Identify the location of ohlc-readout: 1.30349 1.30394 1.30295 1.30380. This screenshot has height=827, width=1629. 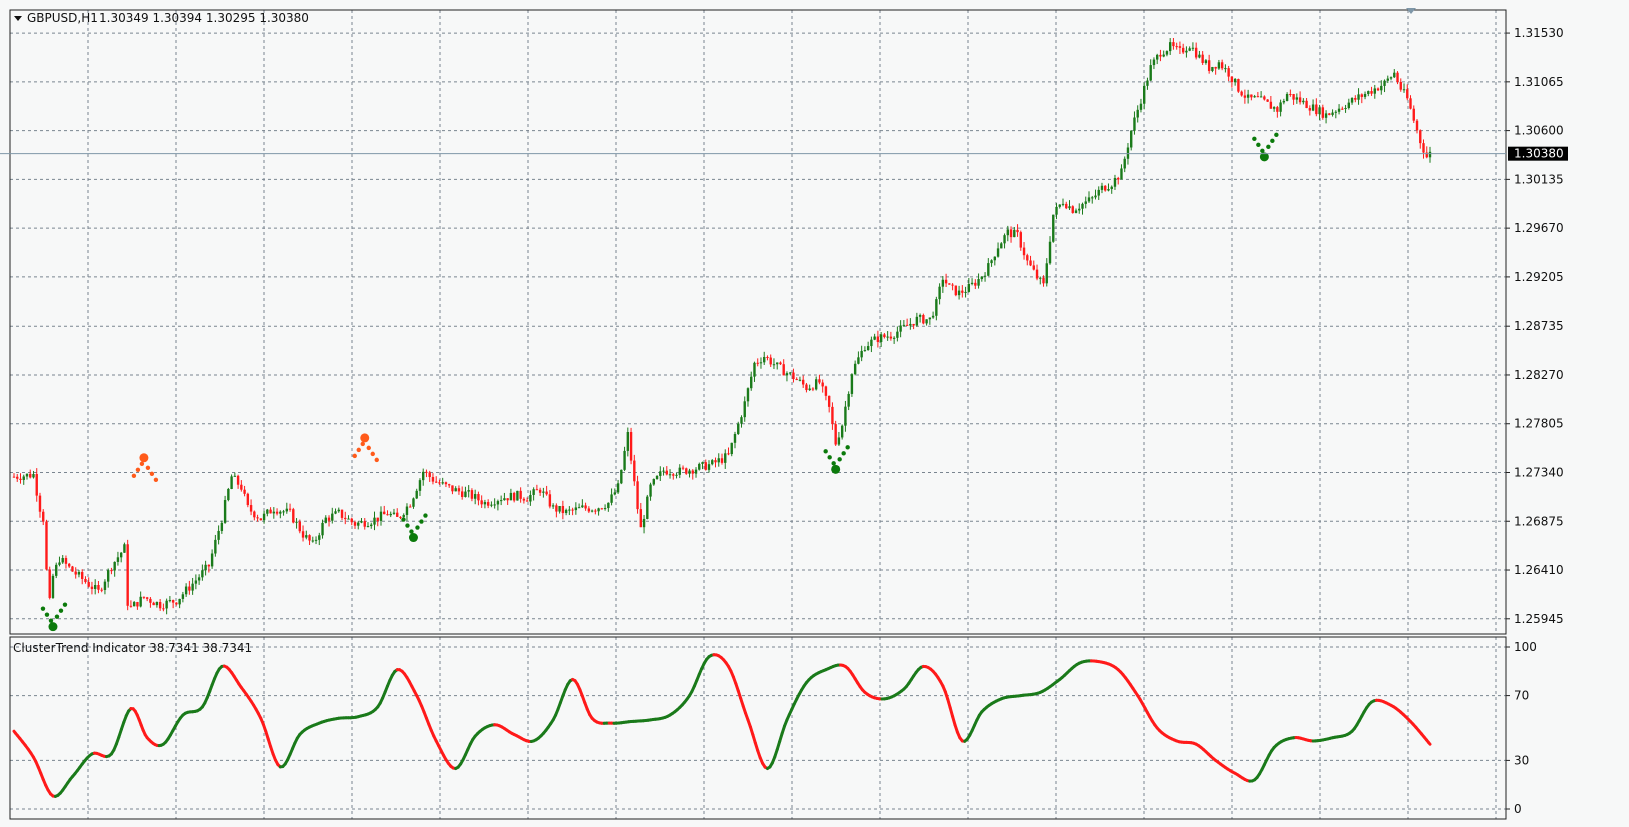
(204, 18).